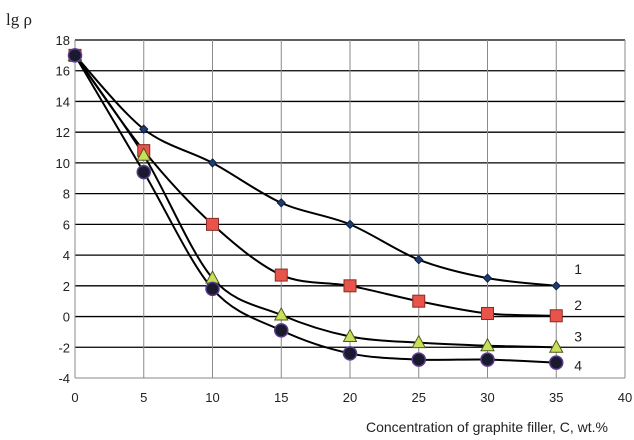 This screenshot has height=440, width=634. What do you see at coordinates (63, 71) in the screenshot?
I see `y-tick-label: 16` at bounding box center [63, 71].